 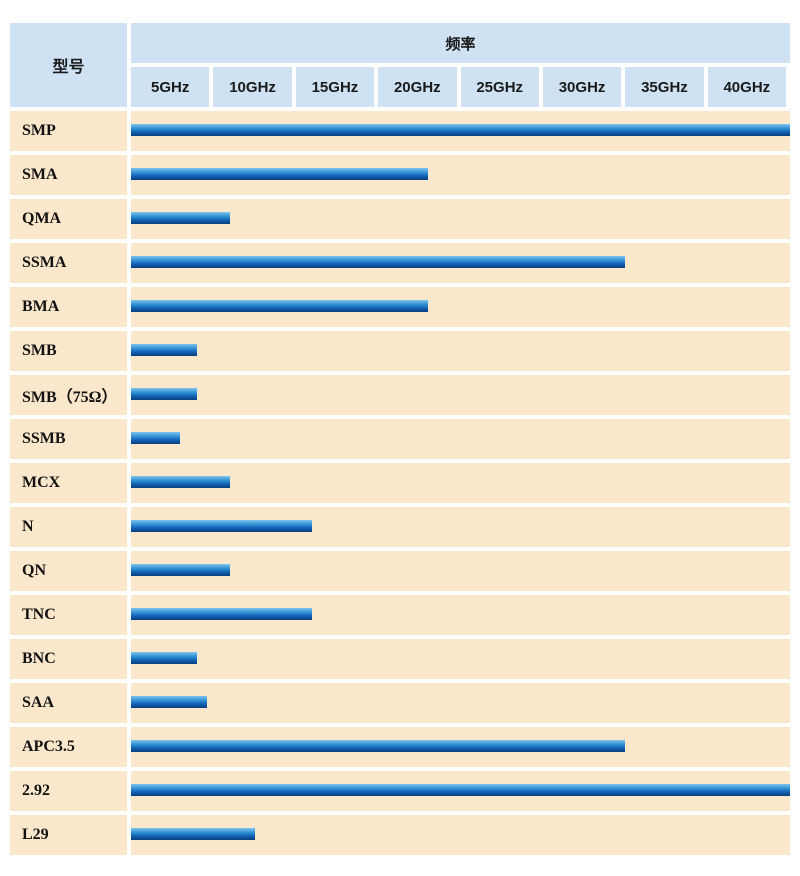 What do you see at coordinates (68, 439) in the screenshot?
I see `row-model-label: SSMB` at bounding box center [68, 439].